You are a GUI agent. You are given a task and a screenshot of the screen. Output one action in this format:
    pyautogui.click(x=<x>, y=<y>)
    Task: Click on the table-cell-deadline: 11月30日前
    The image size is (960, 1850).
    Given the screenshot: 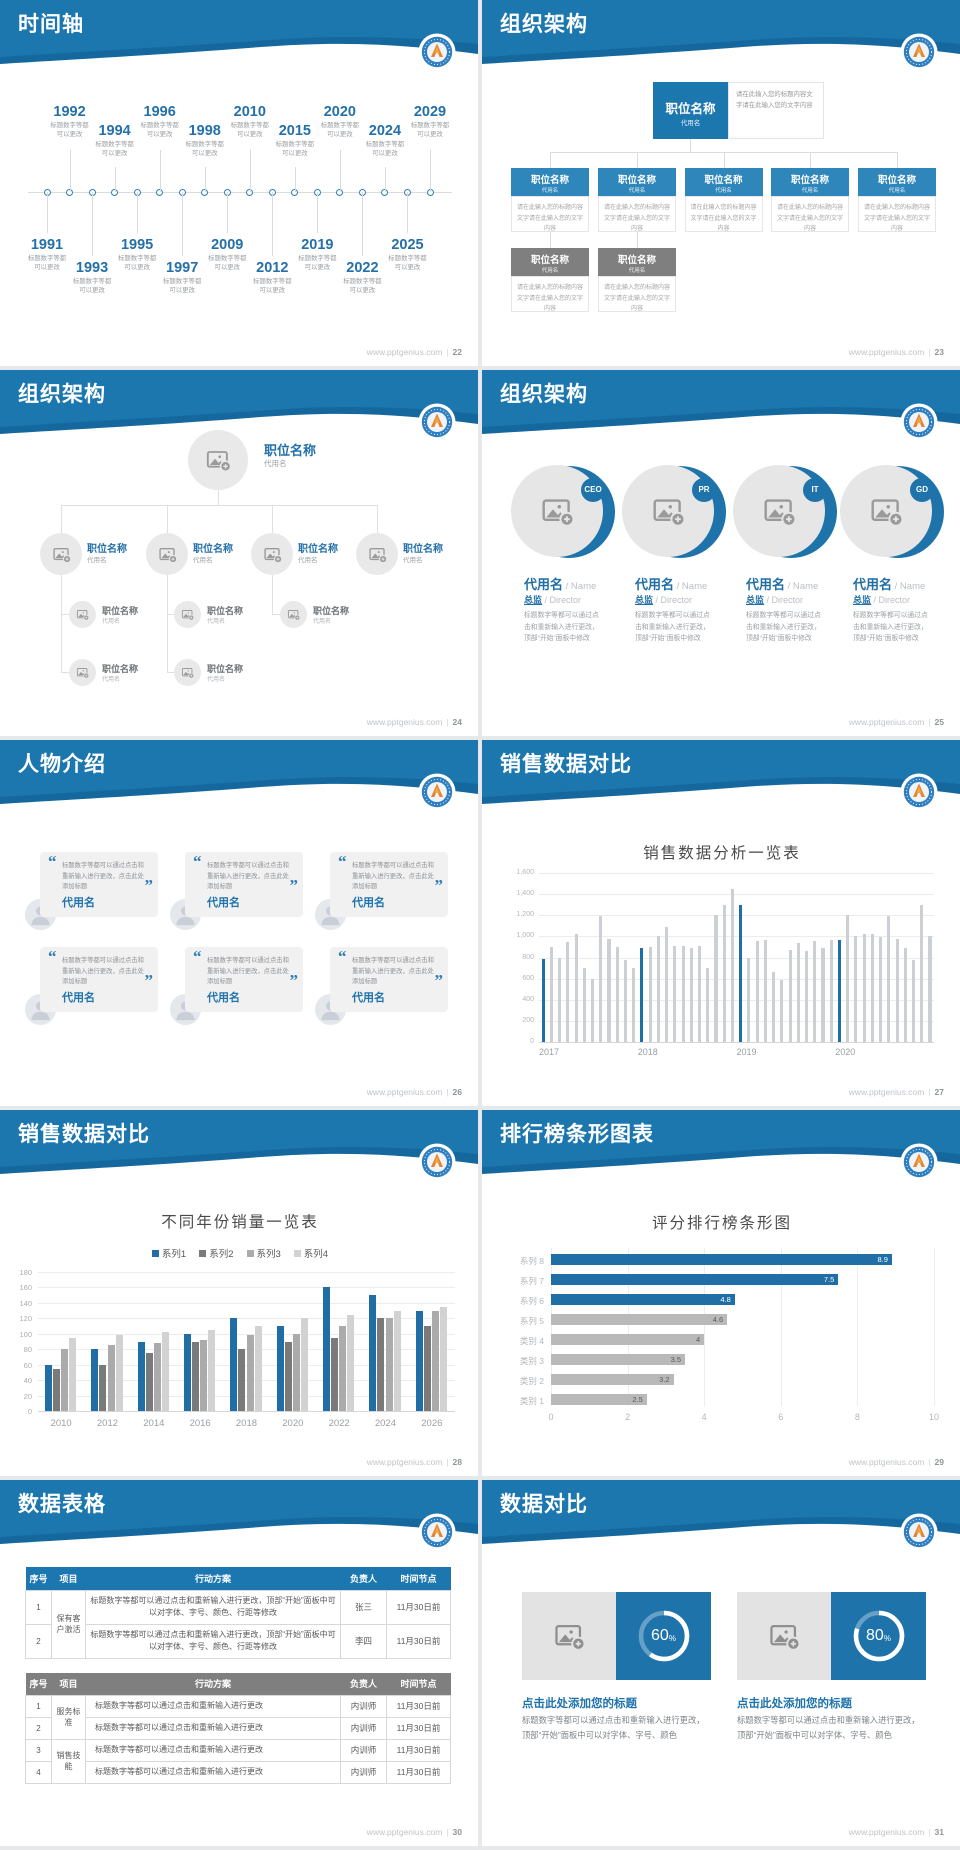 What is the action you would take?
    pyautogui.click(x=418, y=1706)
    